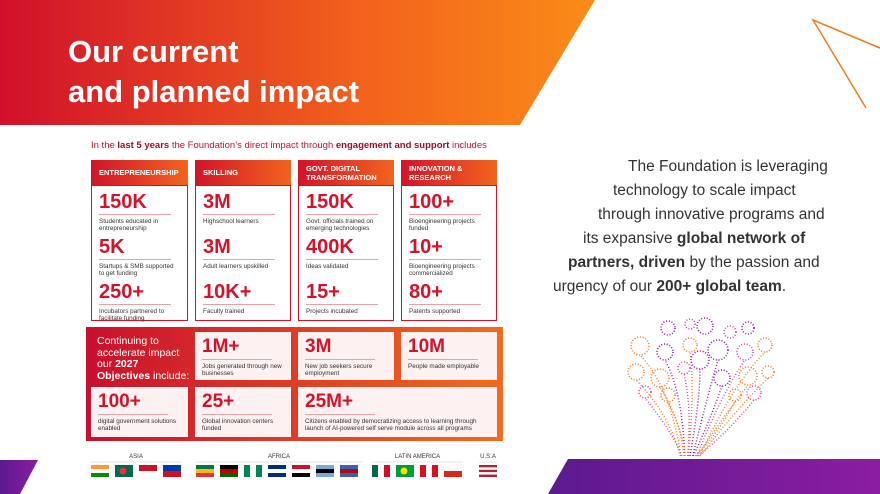  Describe the element at coordinates (119, 401) in the screenshot. I see `objective-value: 100+` at that location.